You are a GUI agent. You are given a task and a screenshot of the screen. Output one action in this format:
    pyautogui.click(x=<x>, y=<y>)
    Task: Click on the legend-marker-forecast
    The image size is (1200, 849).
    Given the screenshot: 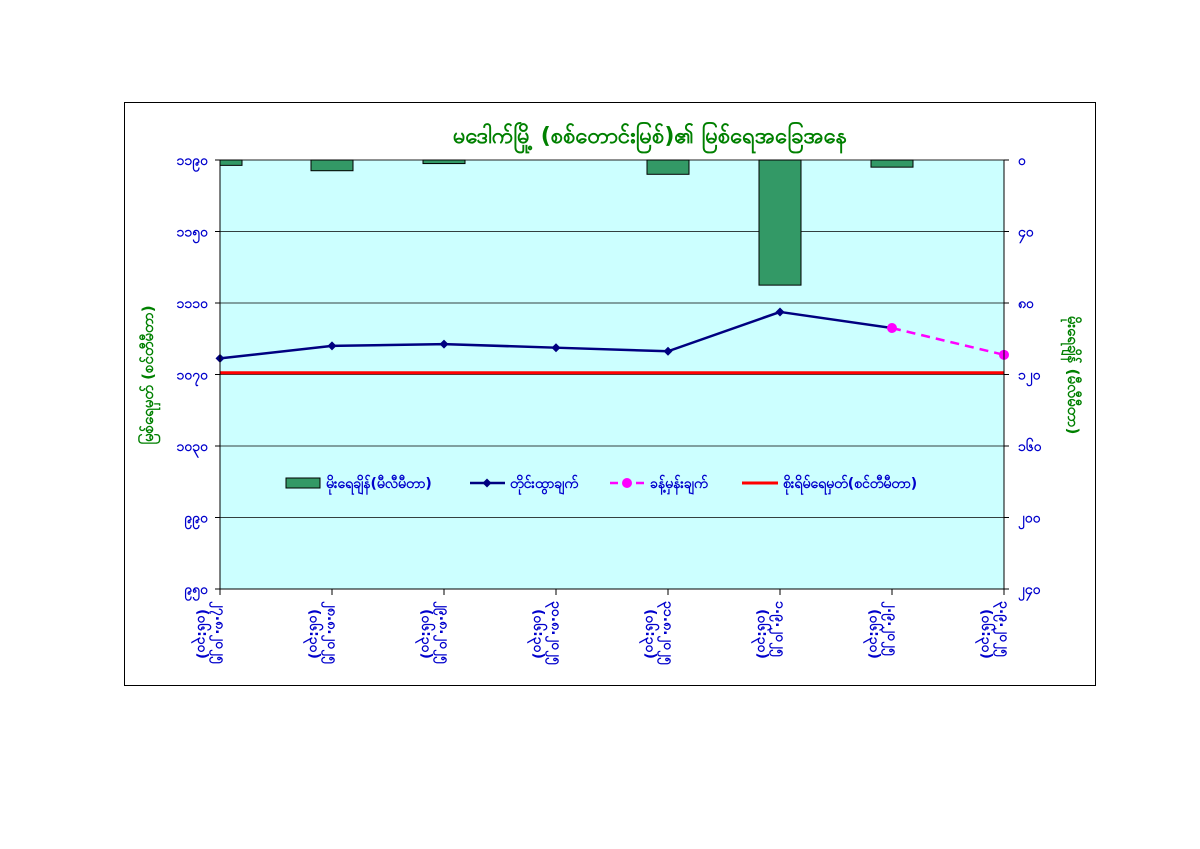 What is the action you would take?
    pyautogui.click(x=627, y=483)
    